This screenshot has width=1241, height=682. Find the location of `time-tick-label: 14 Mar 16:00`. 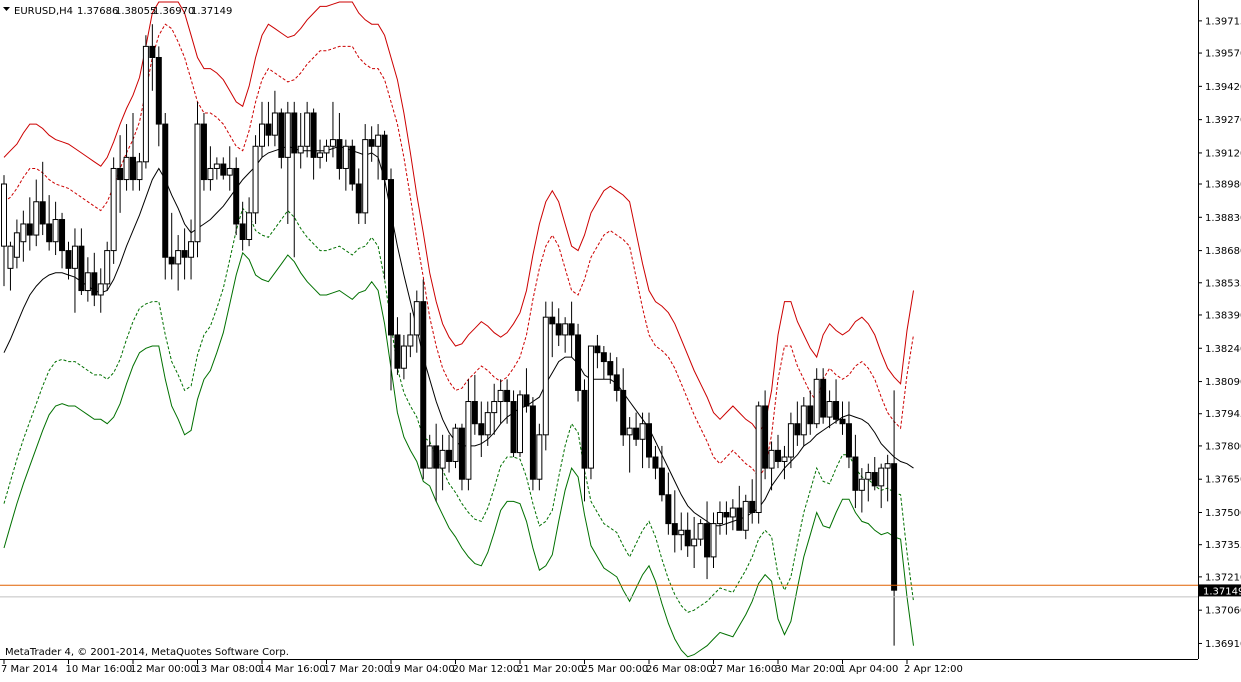

time-tick-label: 14 Mar 16:00 is located at coordinates (292, 669).